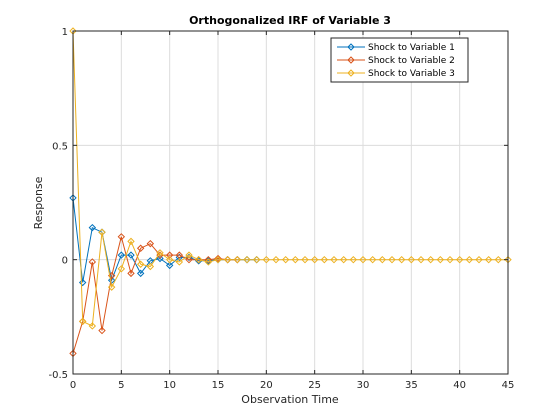 Image resolution: width=560 pixels, height=420 pixels. I want to click on legend-label: Shock to Variable 3, so click(411, 74).